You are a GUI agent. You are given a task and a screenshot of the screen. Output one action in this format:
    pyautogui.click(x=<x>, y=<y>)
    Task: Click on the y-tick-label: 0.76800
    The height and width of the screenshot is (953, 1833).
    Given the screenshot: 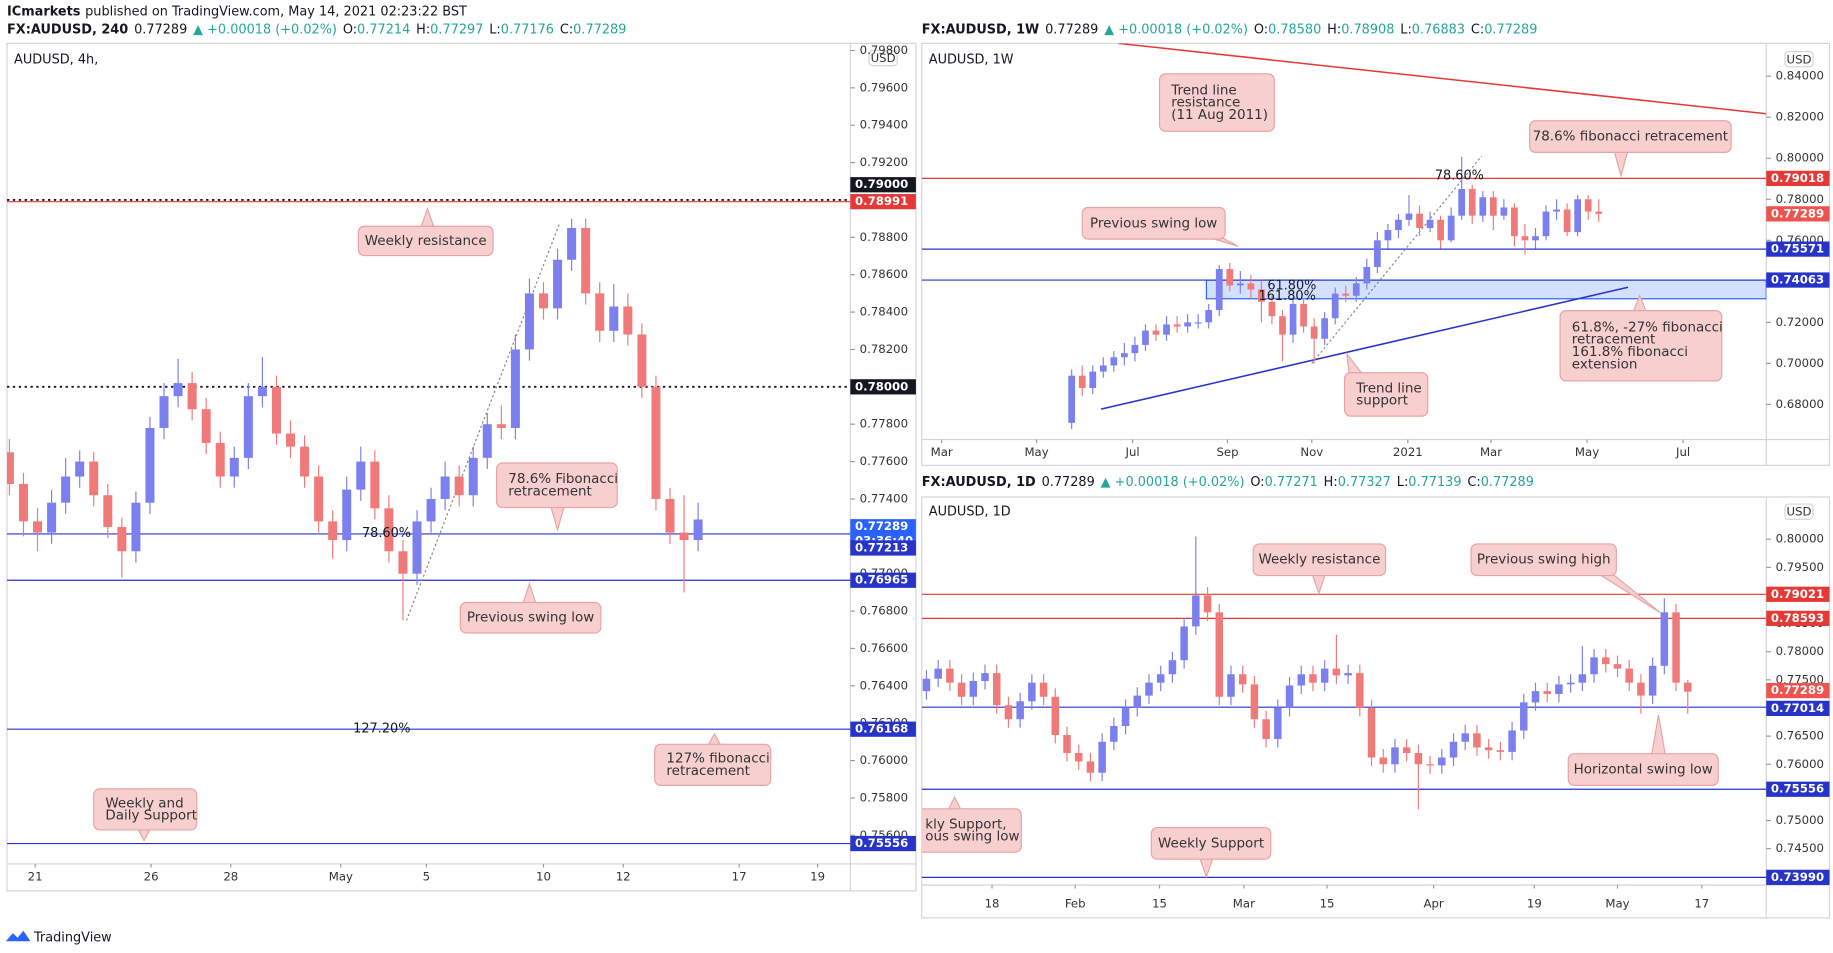 What is the action you would take?
    pyautogui.click(x=884, y=611)
    